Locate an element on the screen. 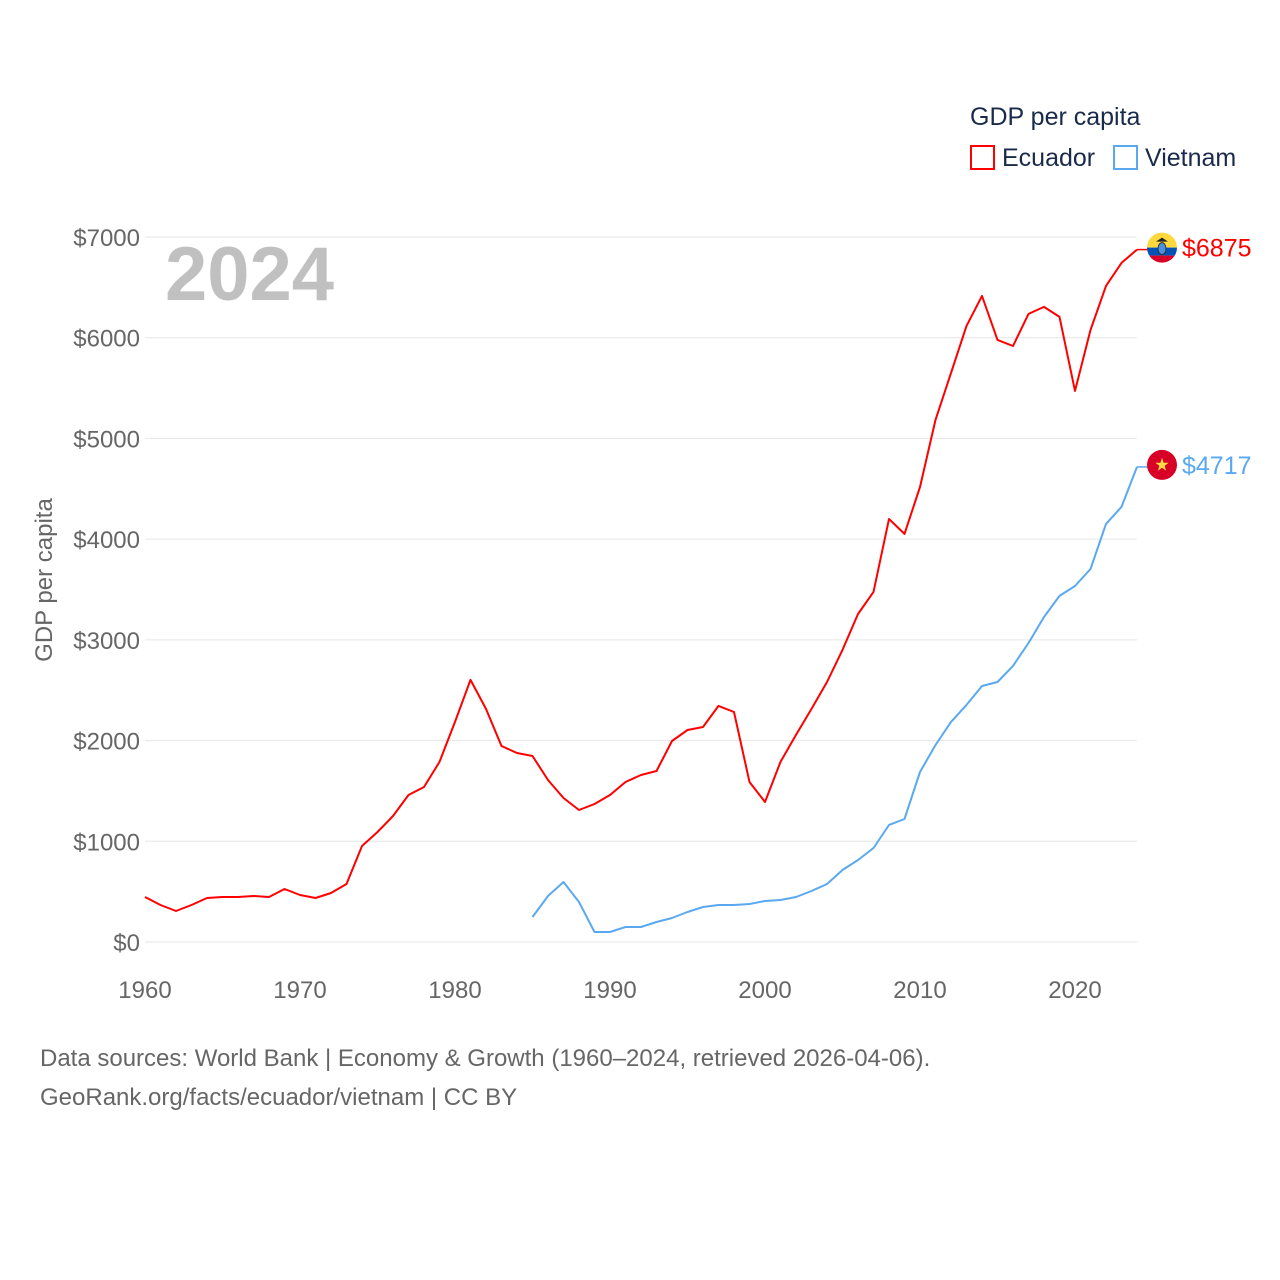 This screenshot has height=1280, width=1280. legend-label: Vietnam is located at coordinates (1190, 158).